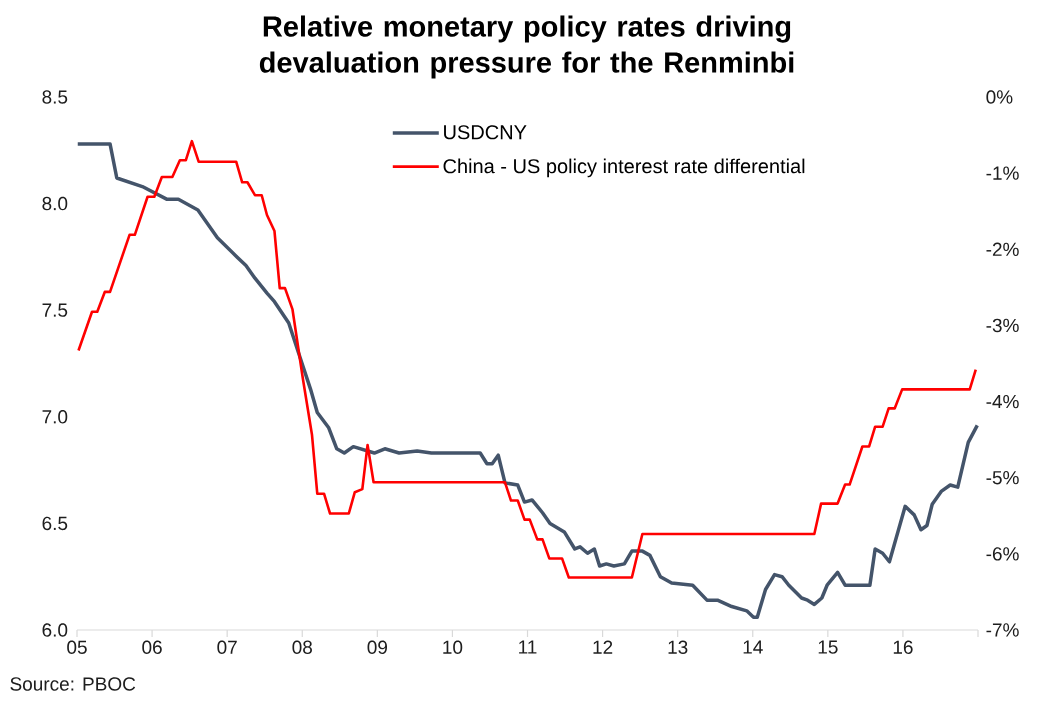 This screenshot has height=706, width=1041. Describe the element at coordinates (1002, 630) in the screenshot. I see `y2-tick-label: -7%` at that location.